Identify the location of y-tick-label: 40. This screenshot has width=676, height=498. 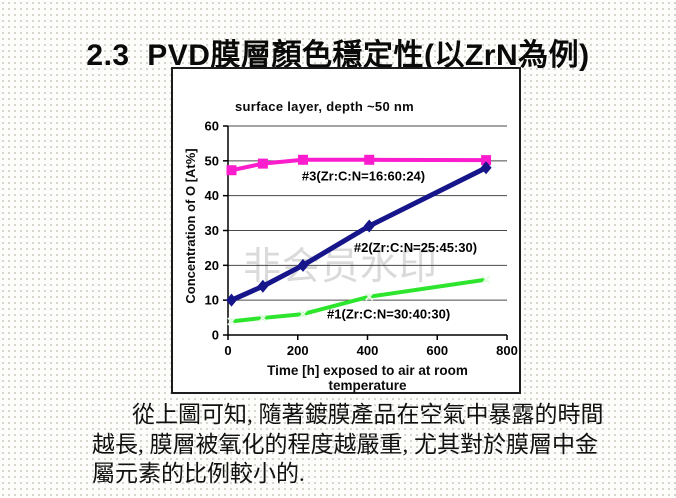
(212, 195).